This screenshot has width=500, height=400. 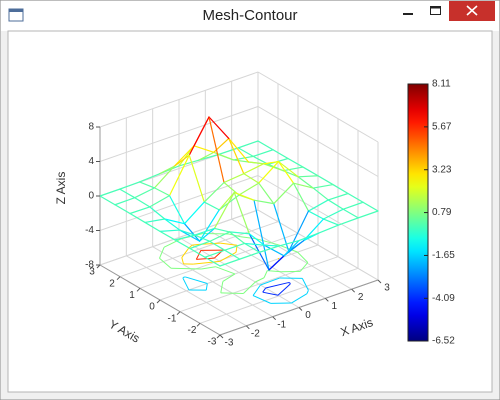 I want to click on window-title: Mesh-Contour, so click(x=249, y=15).